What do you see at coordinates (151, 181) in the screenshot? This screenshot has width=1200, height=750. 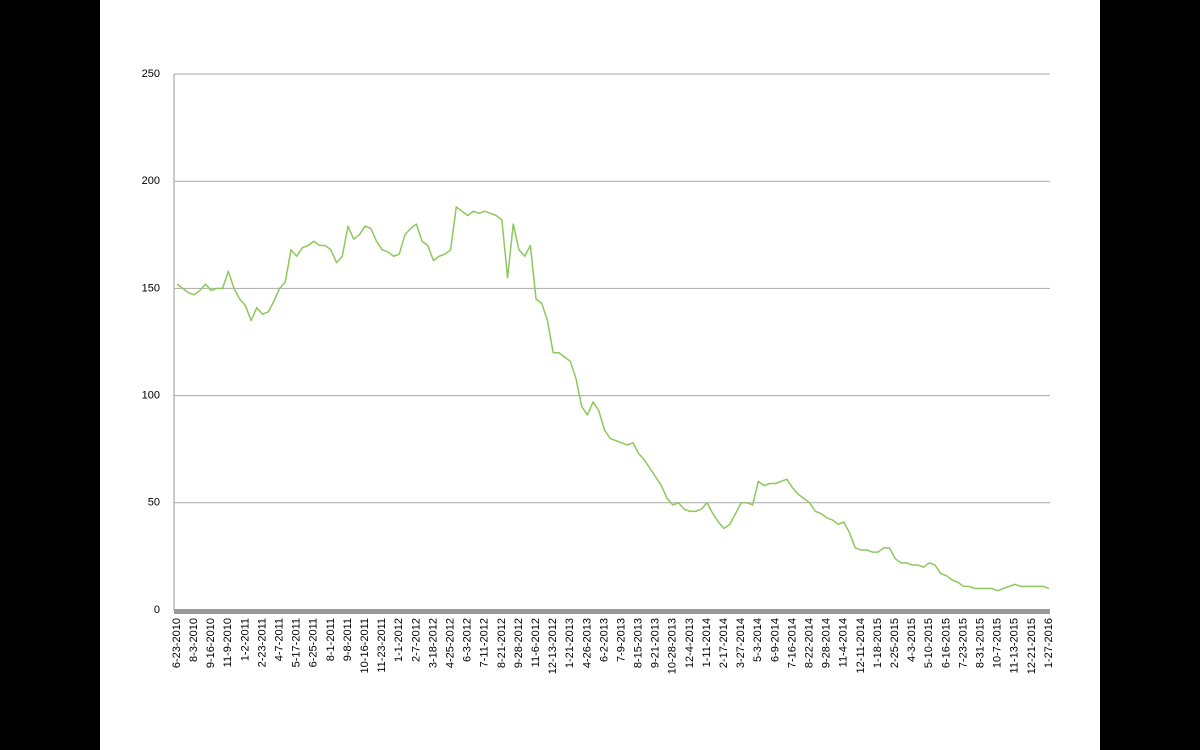 I see `y-tick-label: 200` at bounding box center [151, 181].